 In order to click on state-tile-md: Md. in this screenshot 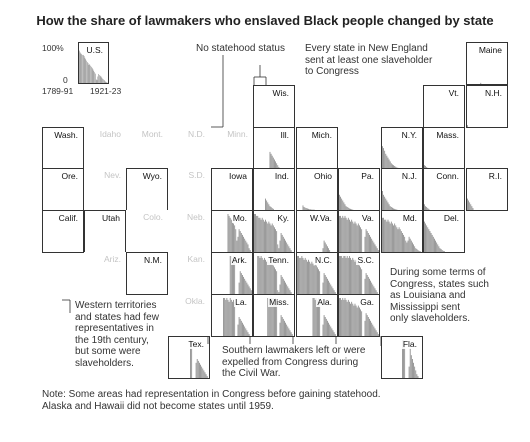, I will do `click(402, 231)`.